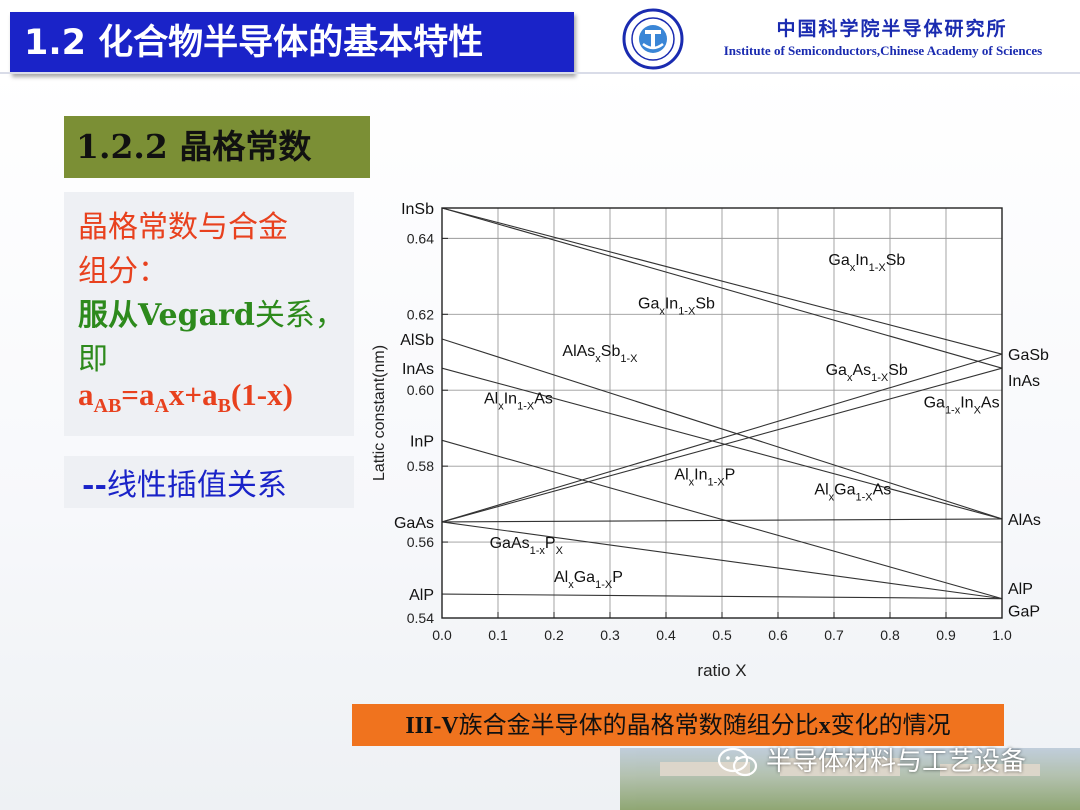 This screenshot has width=1080, height=810. I want to click on x-tick-label: 0.1, so click(498, 635).